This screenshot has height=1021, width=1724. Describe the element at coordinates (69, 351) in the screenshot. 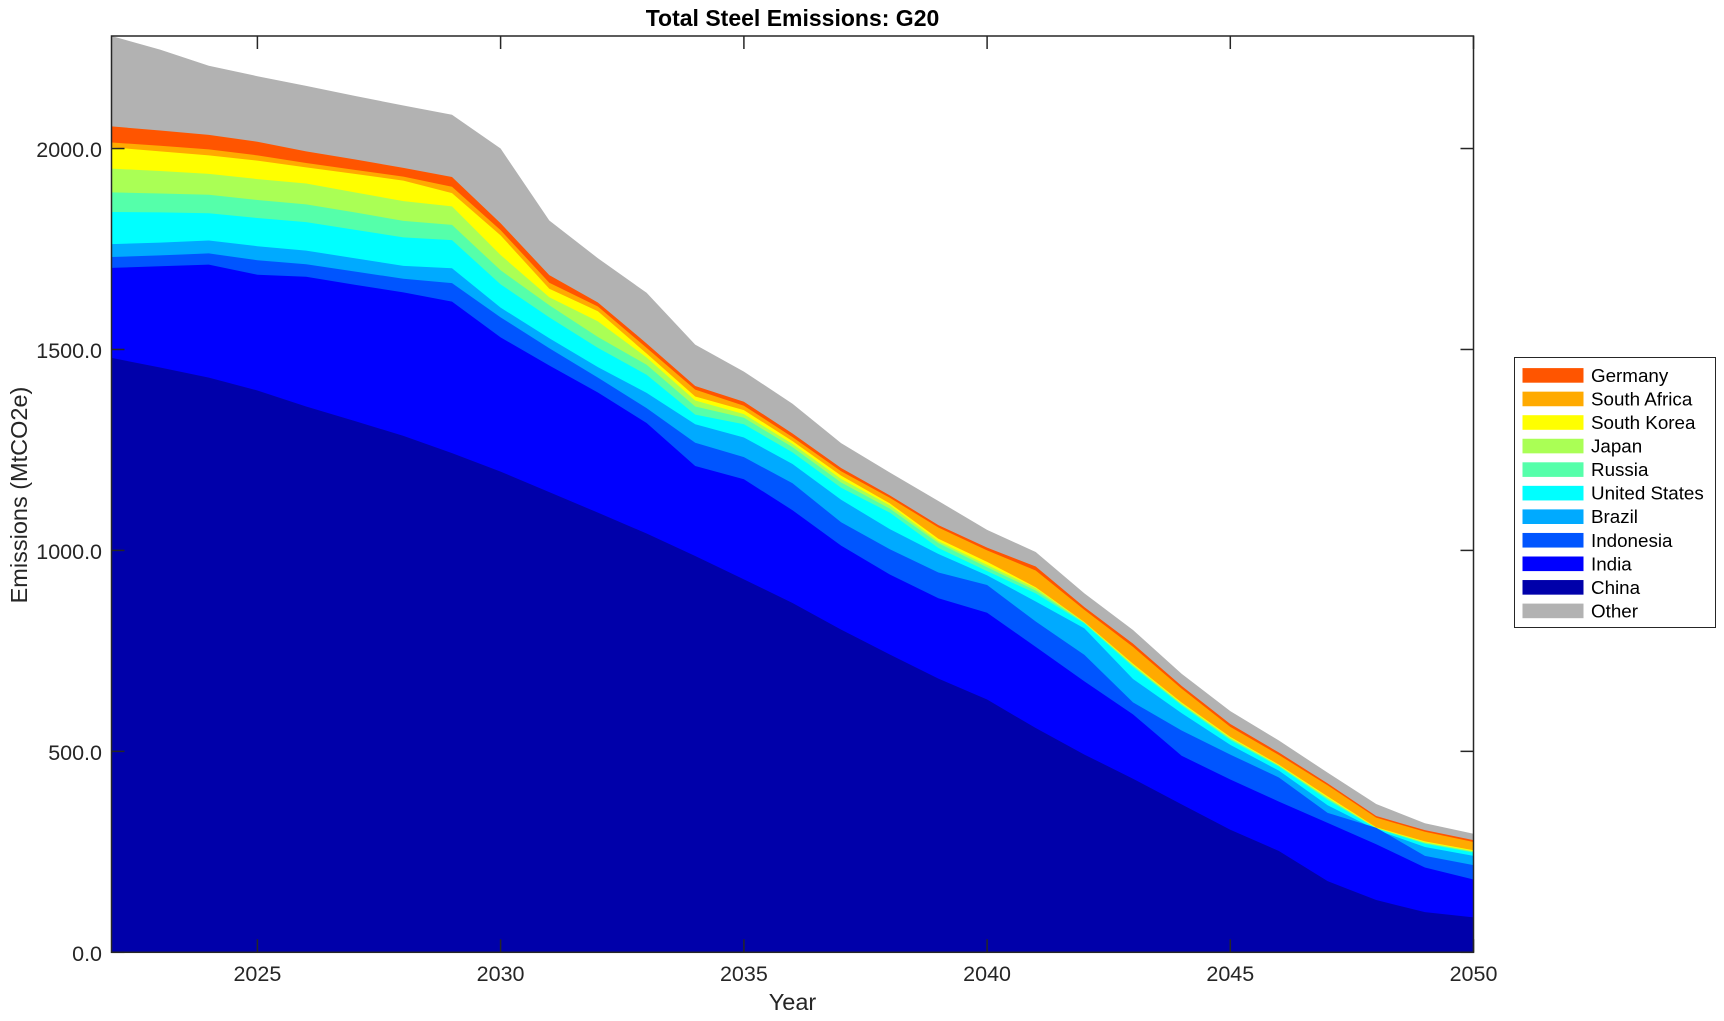

I see `svg-text: 1500.0` at that location.